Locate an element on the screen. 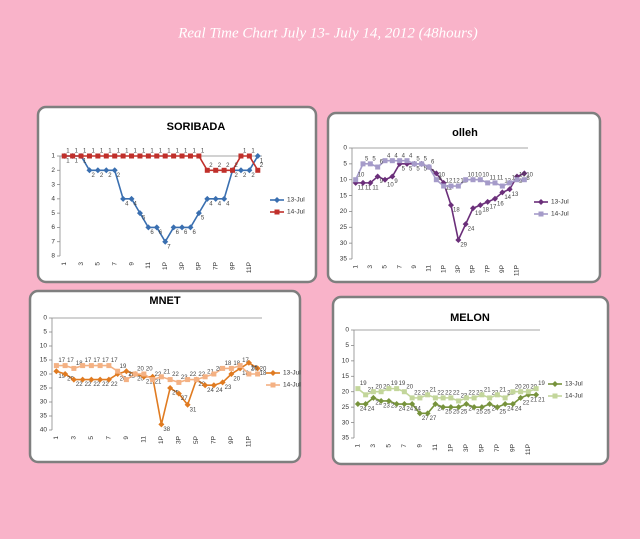 The image size is (640, 539). data-label: 24 is located at coordinates (417, 410).